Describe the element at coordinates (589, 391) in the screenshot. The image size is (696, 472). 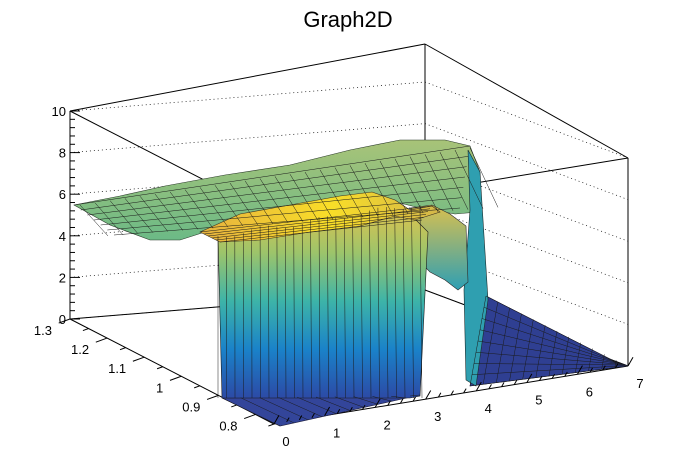
I see `x-tick-label: 6` at that location.